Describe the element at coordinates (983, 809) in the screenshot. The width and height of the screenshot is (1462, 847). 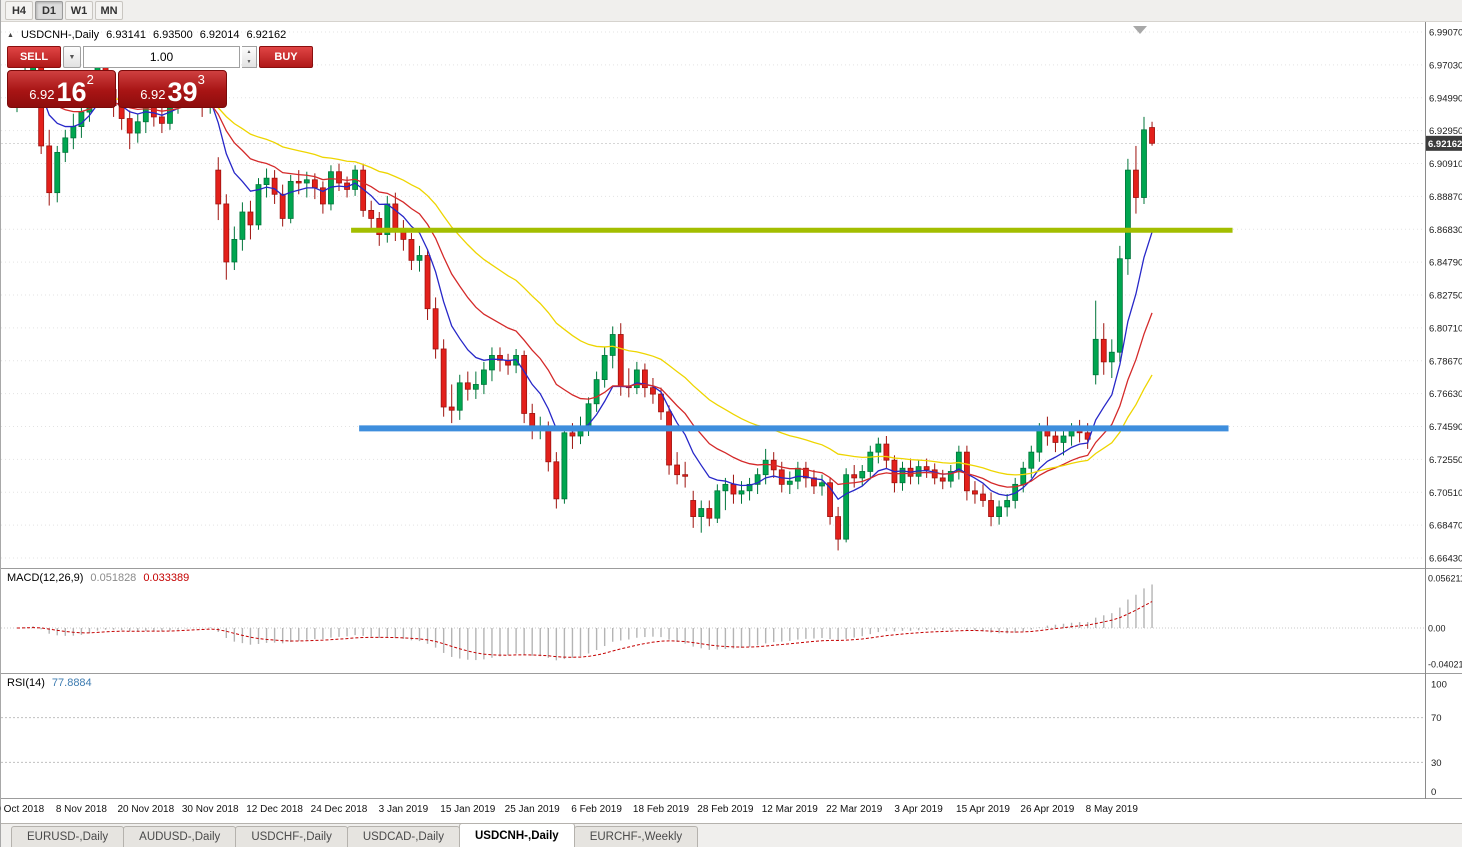
I see `x-axis-label: 15 Apr 2019` at that location.